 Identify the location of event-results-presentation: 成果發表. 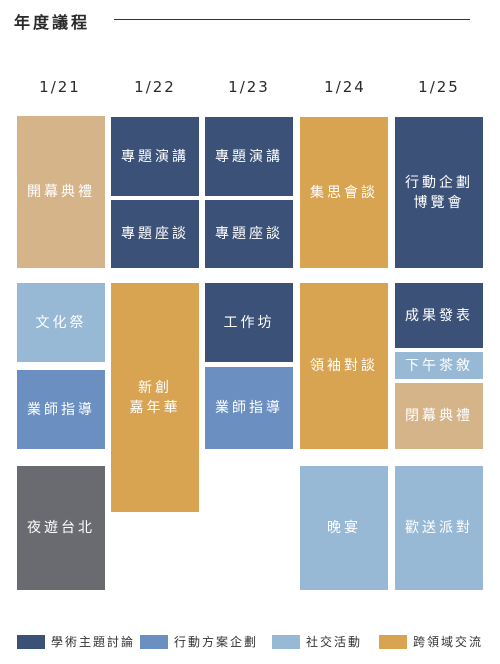
(439, 315).